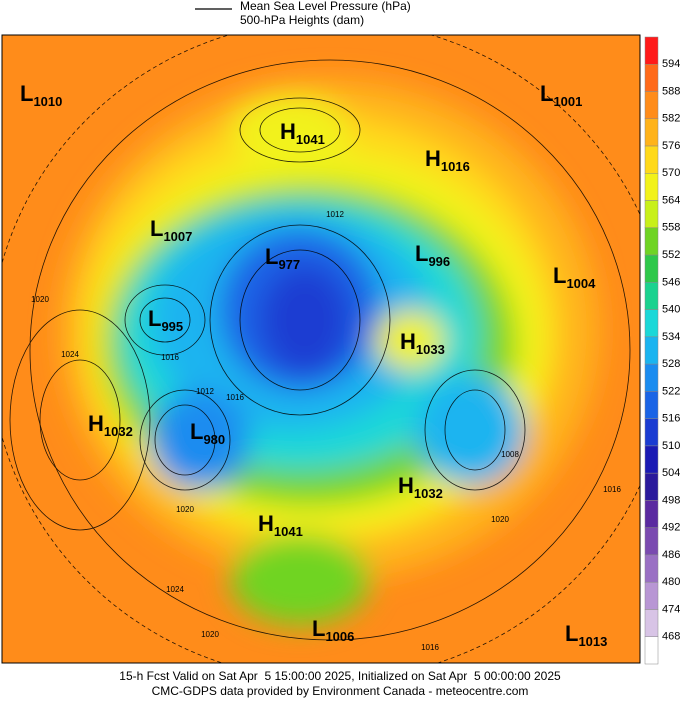  Describe the element at coordinates (671, 609) in the screenshot. I see `colorbar-label: 474` at that location.